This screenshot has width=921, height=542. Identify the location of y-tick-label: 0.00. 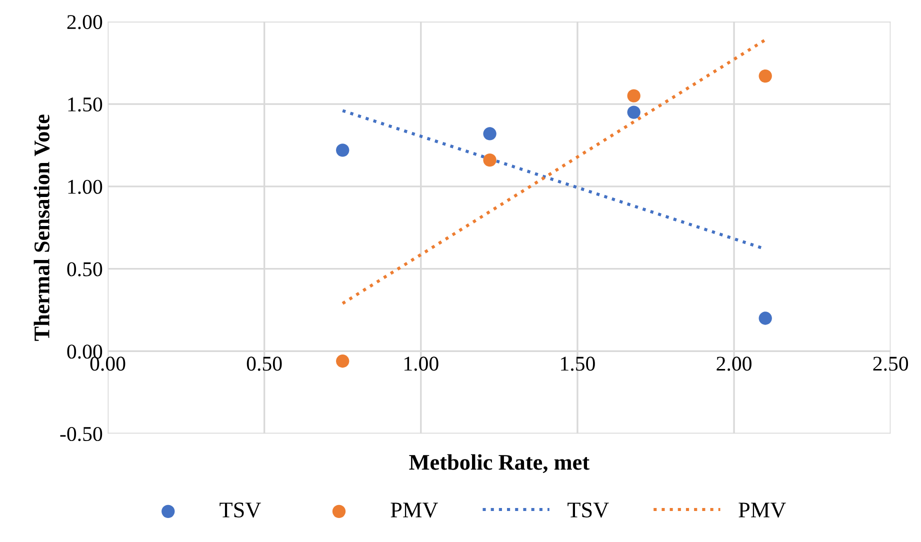
(84, 351).